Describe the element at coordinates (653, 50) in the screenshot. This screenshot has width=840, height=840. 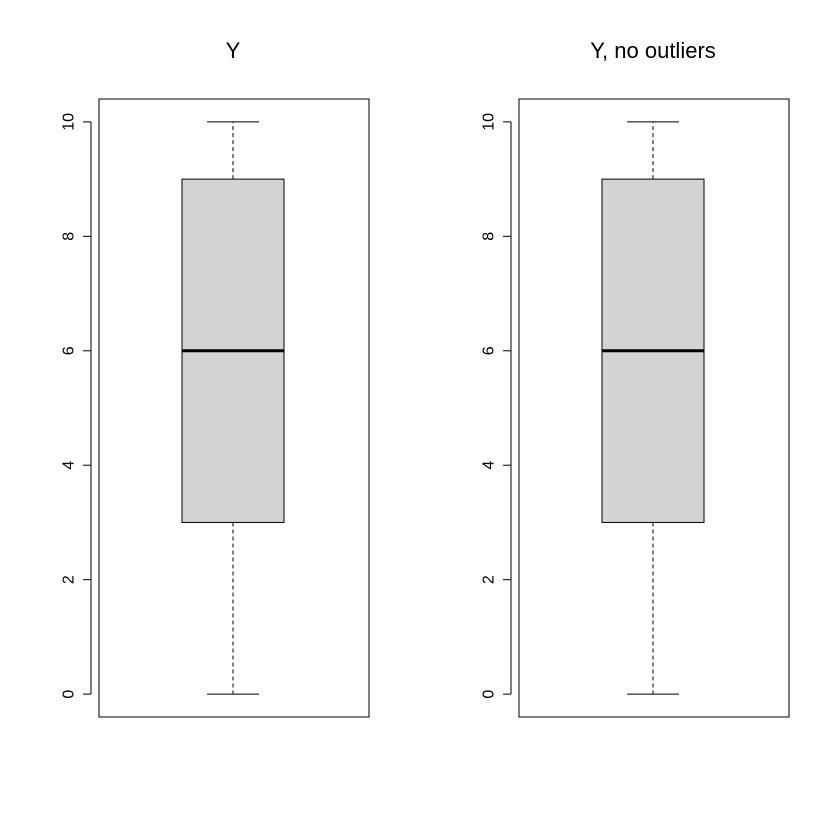
I see `chart-title: Y, no outliers` at that location.